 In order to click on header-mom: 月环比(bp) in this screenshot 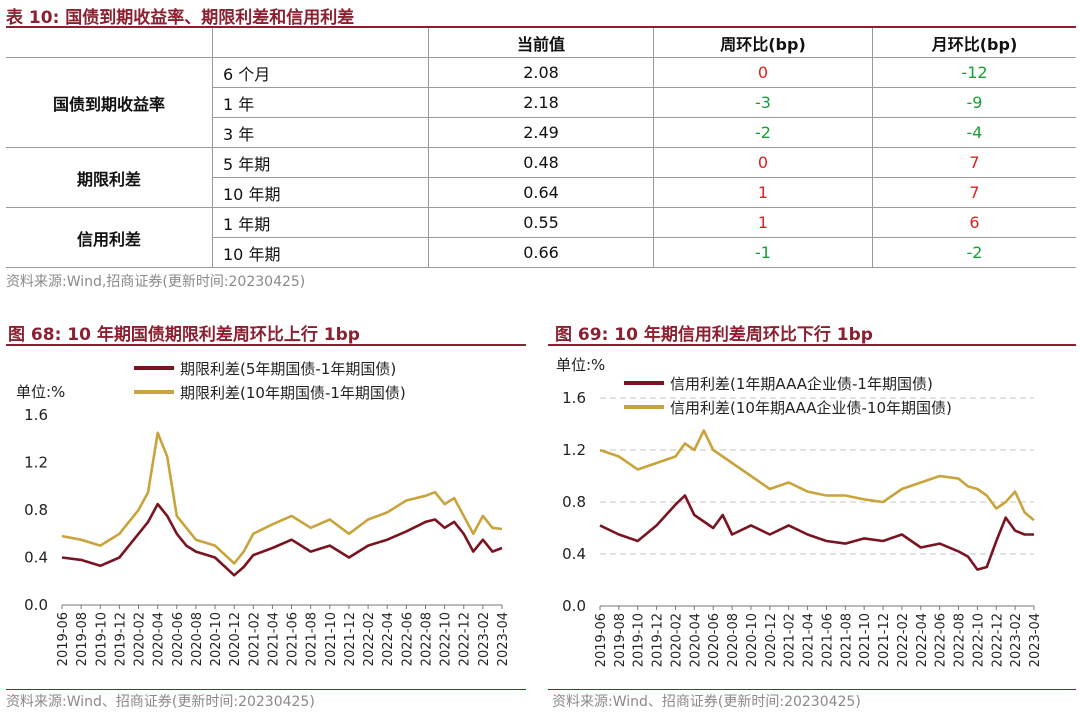, I will do `click(974, 43)`.